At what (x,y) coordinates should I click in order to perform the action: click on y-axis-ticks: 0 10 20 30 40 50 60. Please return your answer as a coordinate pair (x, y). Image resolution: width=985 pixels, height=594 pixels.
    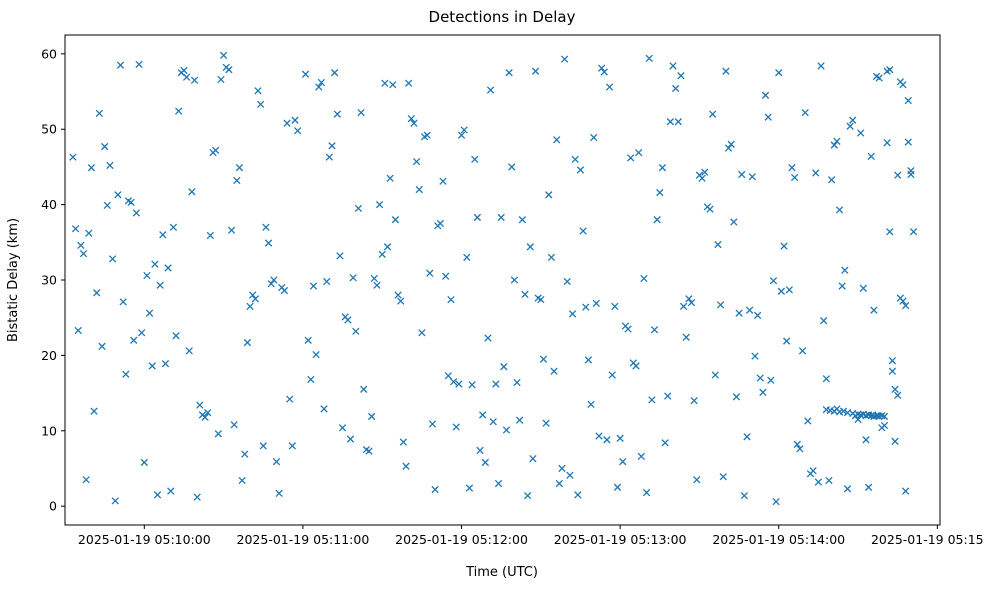
    Looking at the image, I should click on (53, 280).